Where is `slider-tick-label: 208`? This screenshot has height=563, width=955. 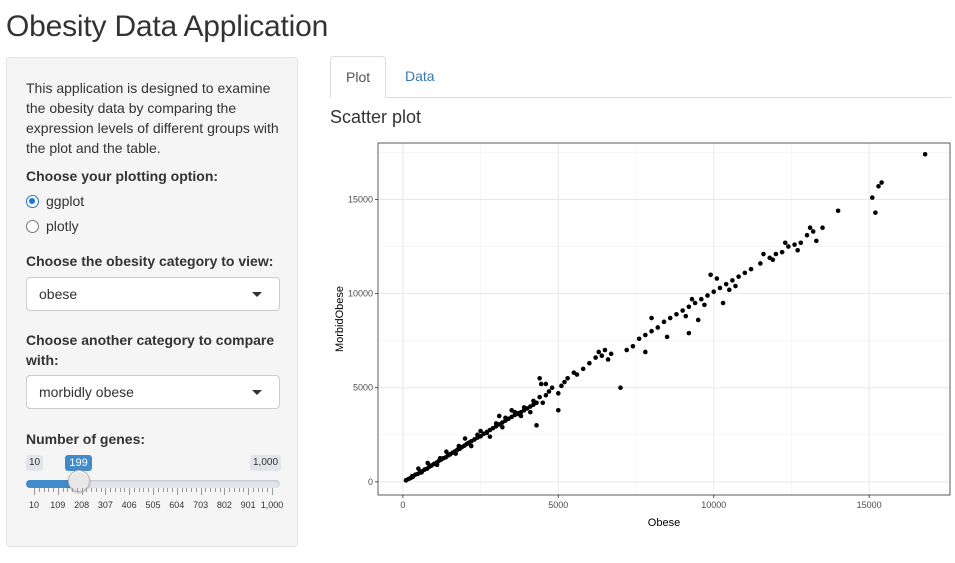
slider-tick-label: 208 is located at coordinates (82, 505).